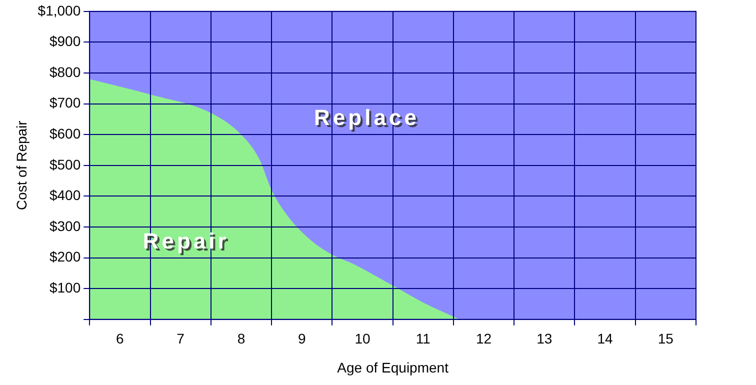 This screenshot has width=756, height=385. Describe the element at coordinates (65, 72) in the screenshot. I see `y-tick-label: $800` at that location.